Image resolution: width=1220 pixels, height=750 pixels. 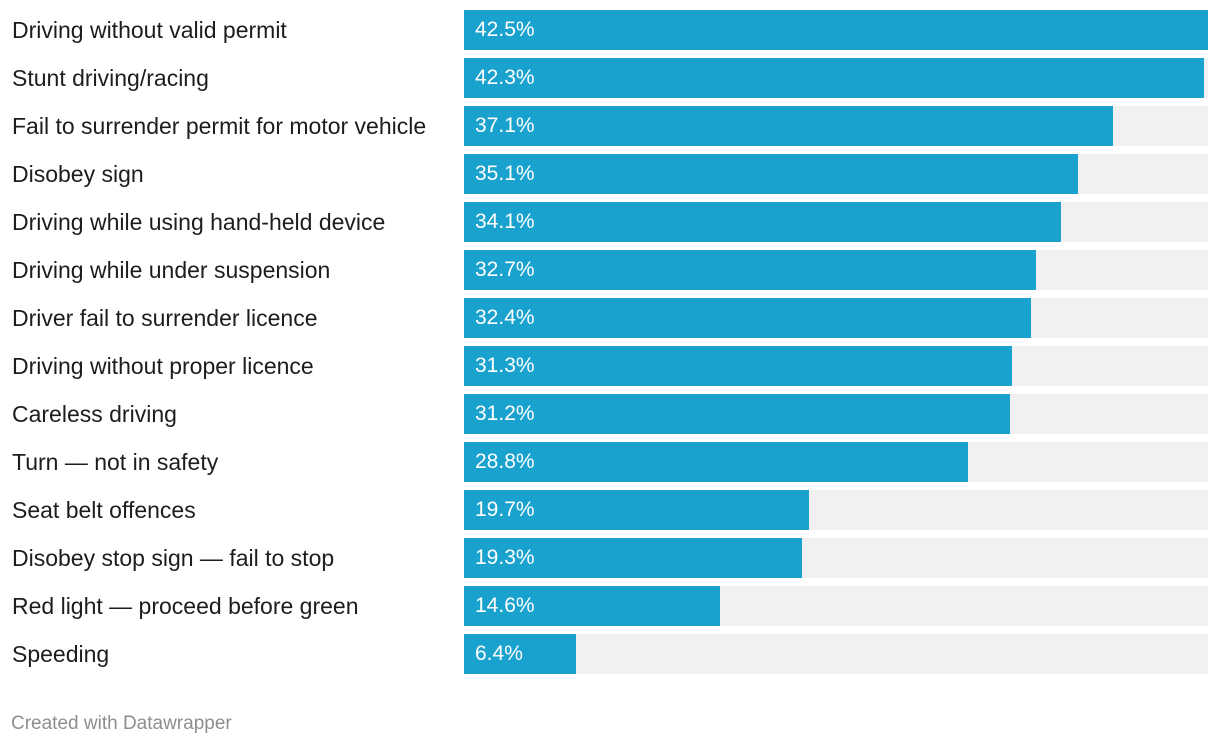 I want to click on bar-track: 34.1%, so click(x=836, y=222).